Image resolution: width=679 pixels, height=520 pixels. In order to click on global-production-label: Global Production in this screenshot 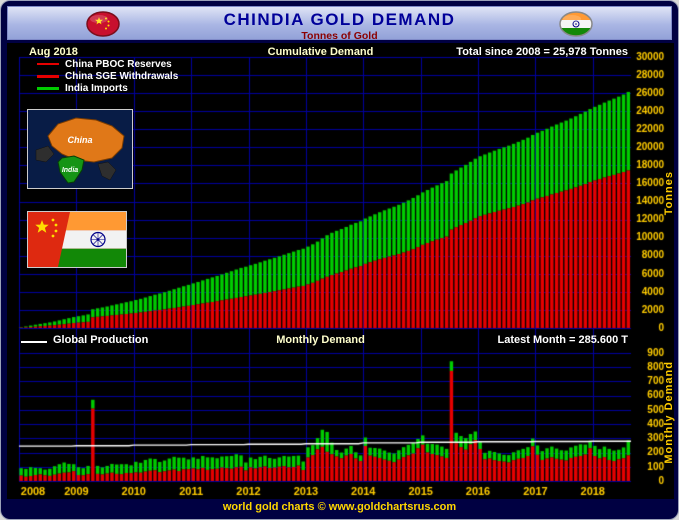, I will do `click(101, 340)`.